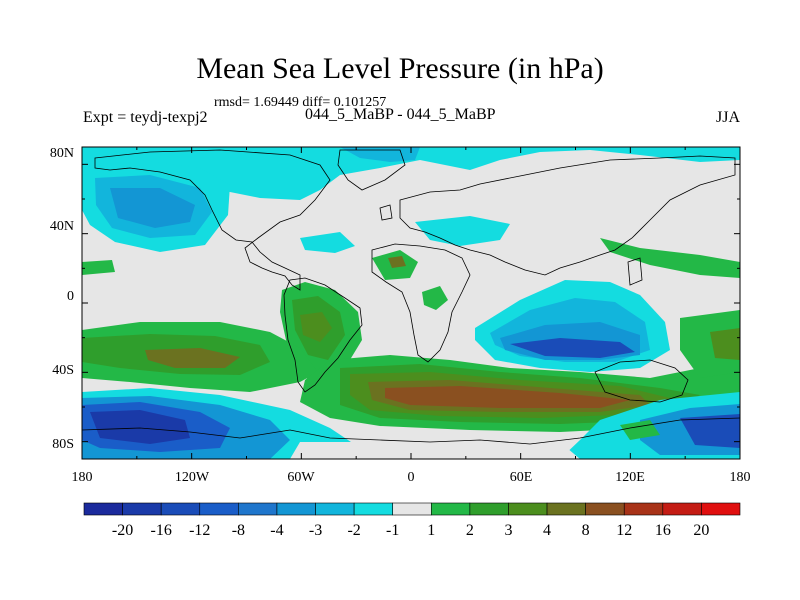  What do you see at coordinates (572, 348) in the screenshot?
I see `southern-indian-low-core` at bounding box center [572, 348].